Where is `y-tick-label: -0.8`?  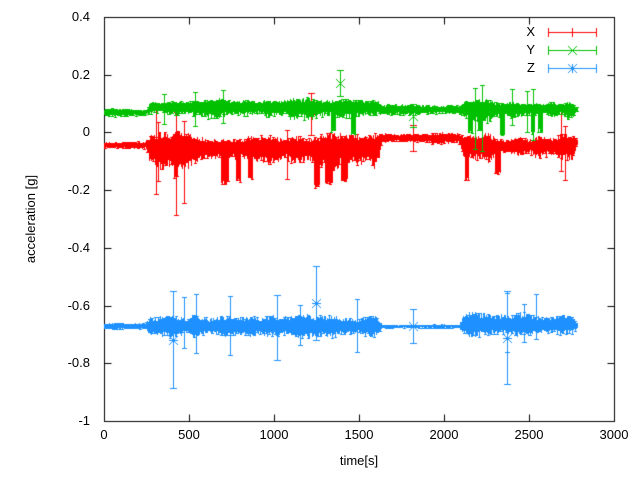 y-tick-label: -0.8 is located at coordinates (78, 362).